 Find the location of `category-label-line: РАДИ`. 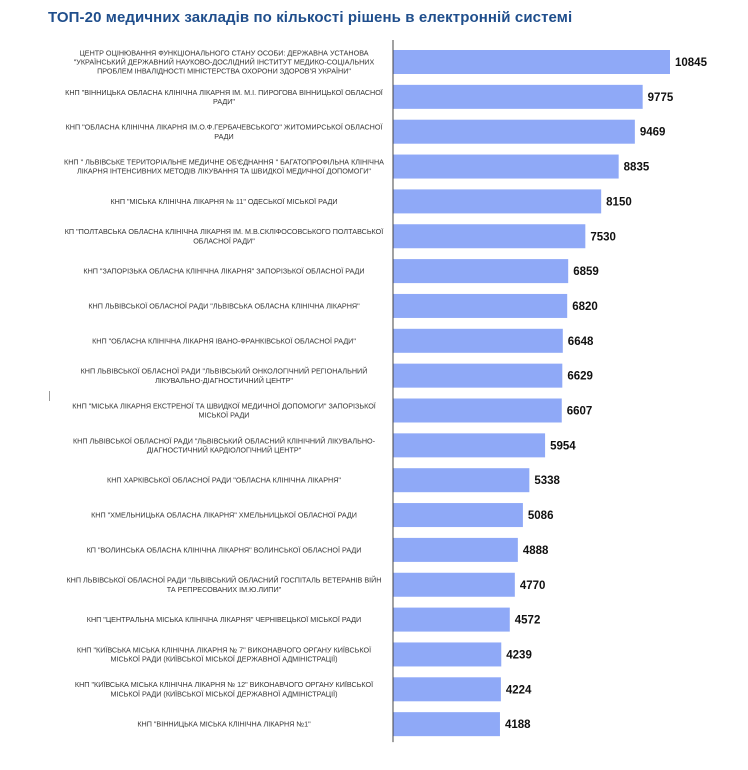

category-label-line: РАДИ is located at coordinates (223, 136).